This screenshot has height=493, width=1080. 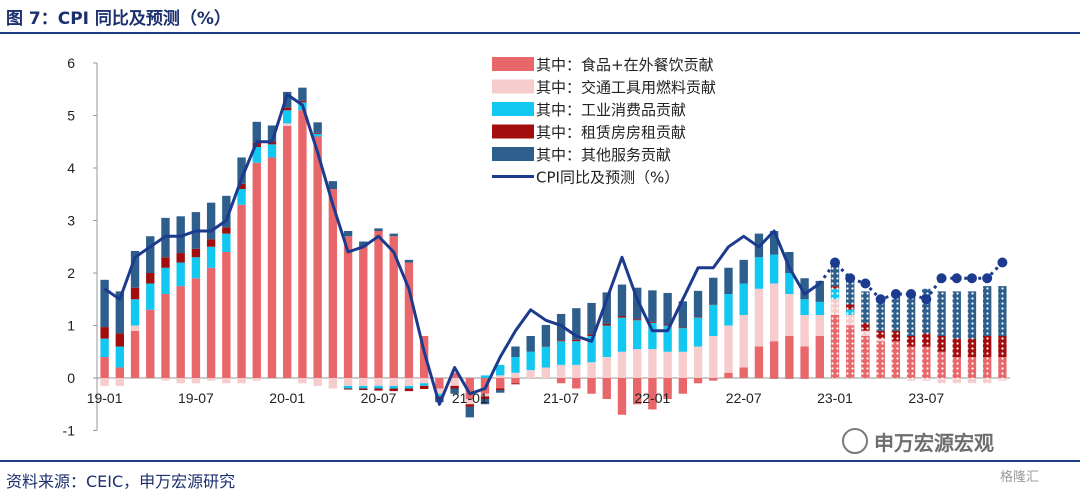 I want to click on legend-label: 其中：其他服务贡献, so click(x=603, y=155).